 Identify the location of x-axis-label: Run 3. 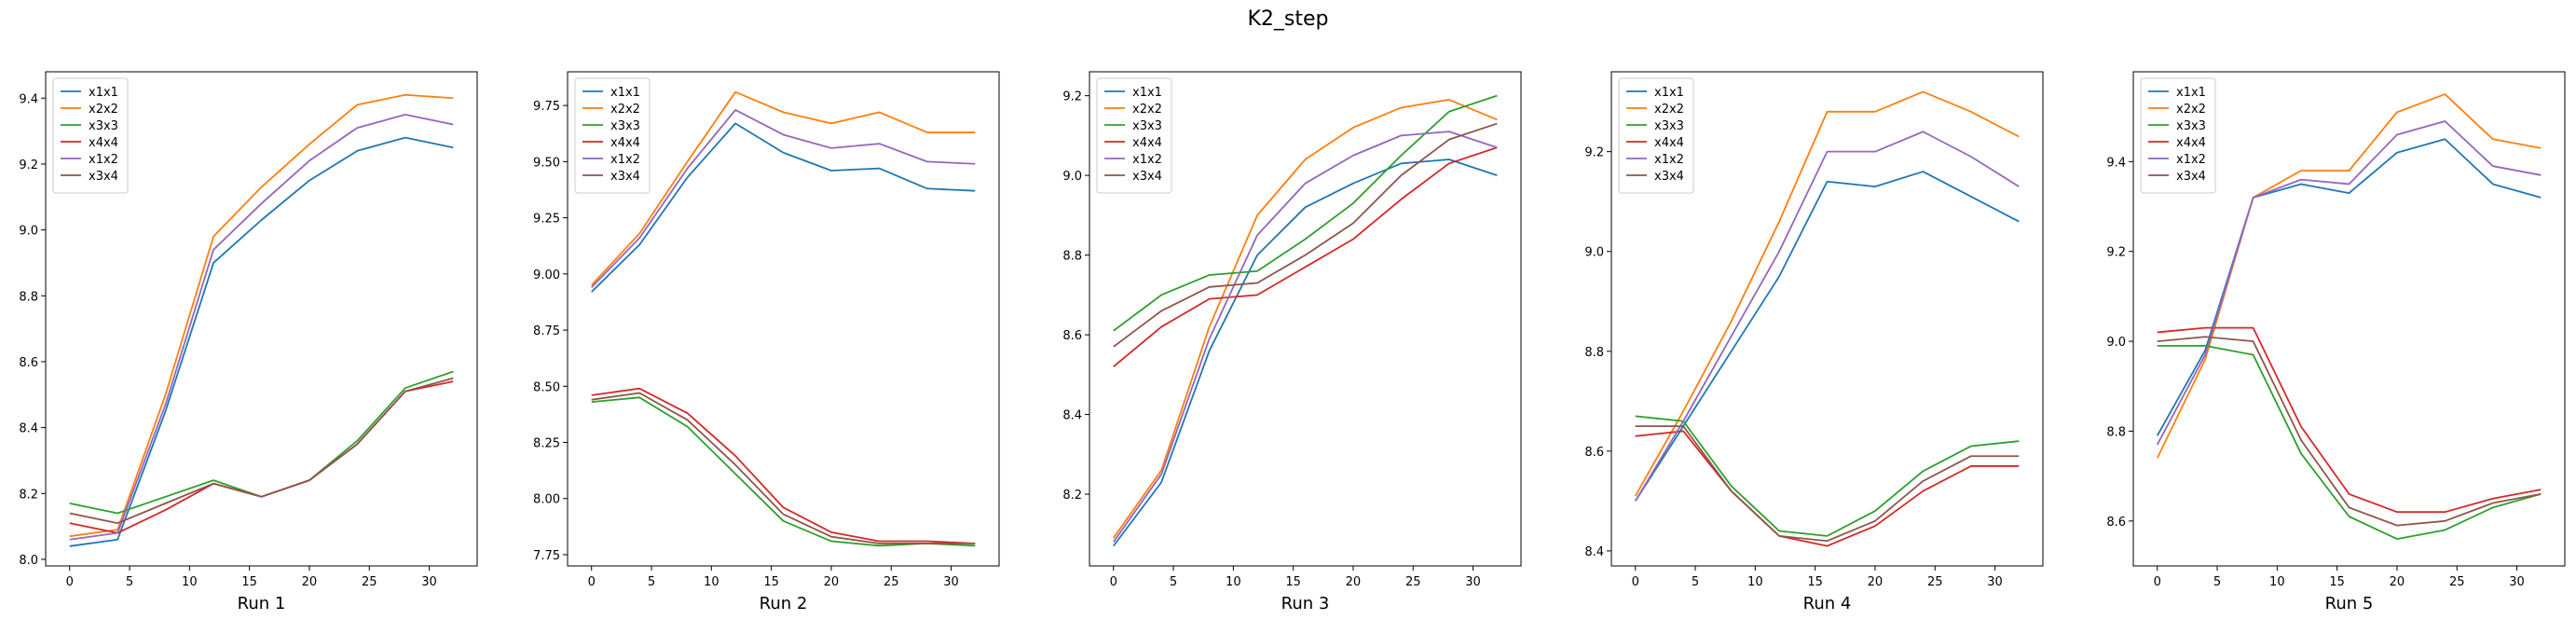
(1305, 603).